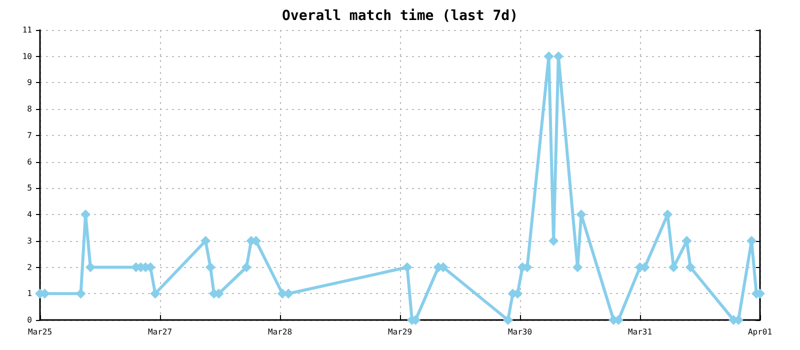 This screenshot has height=350, width=800. I want to click on y-tick-label: 8, so click(29, 109).